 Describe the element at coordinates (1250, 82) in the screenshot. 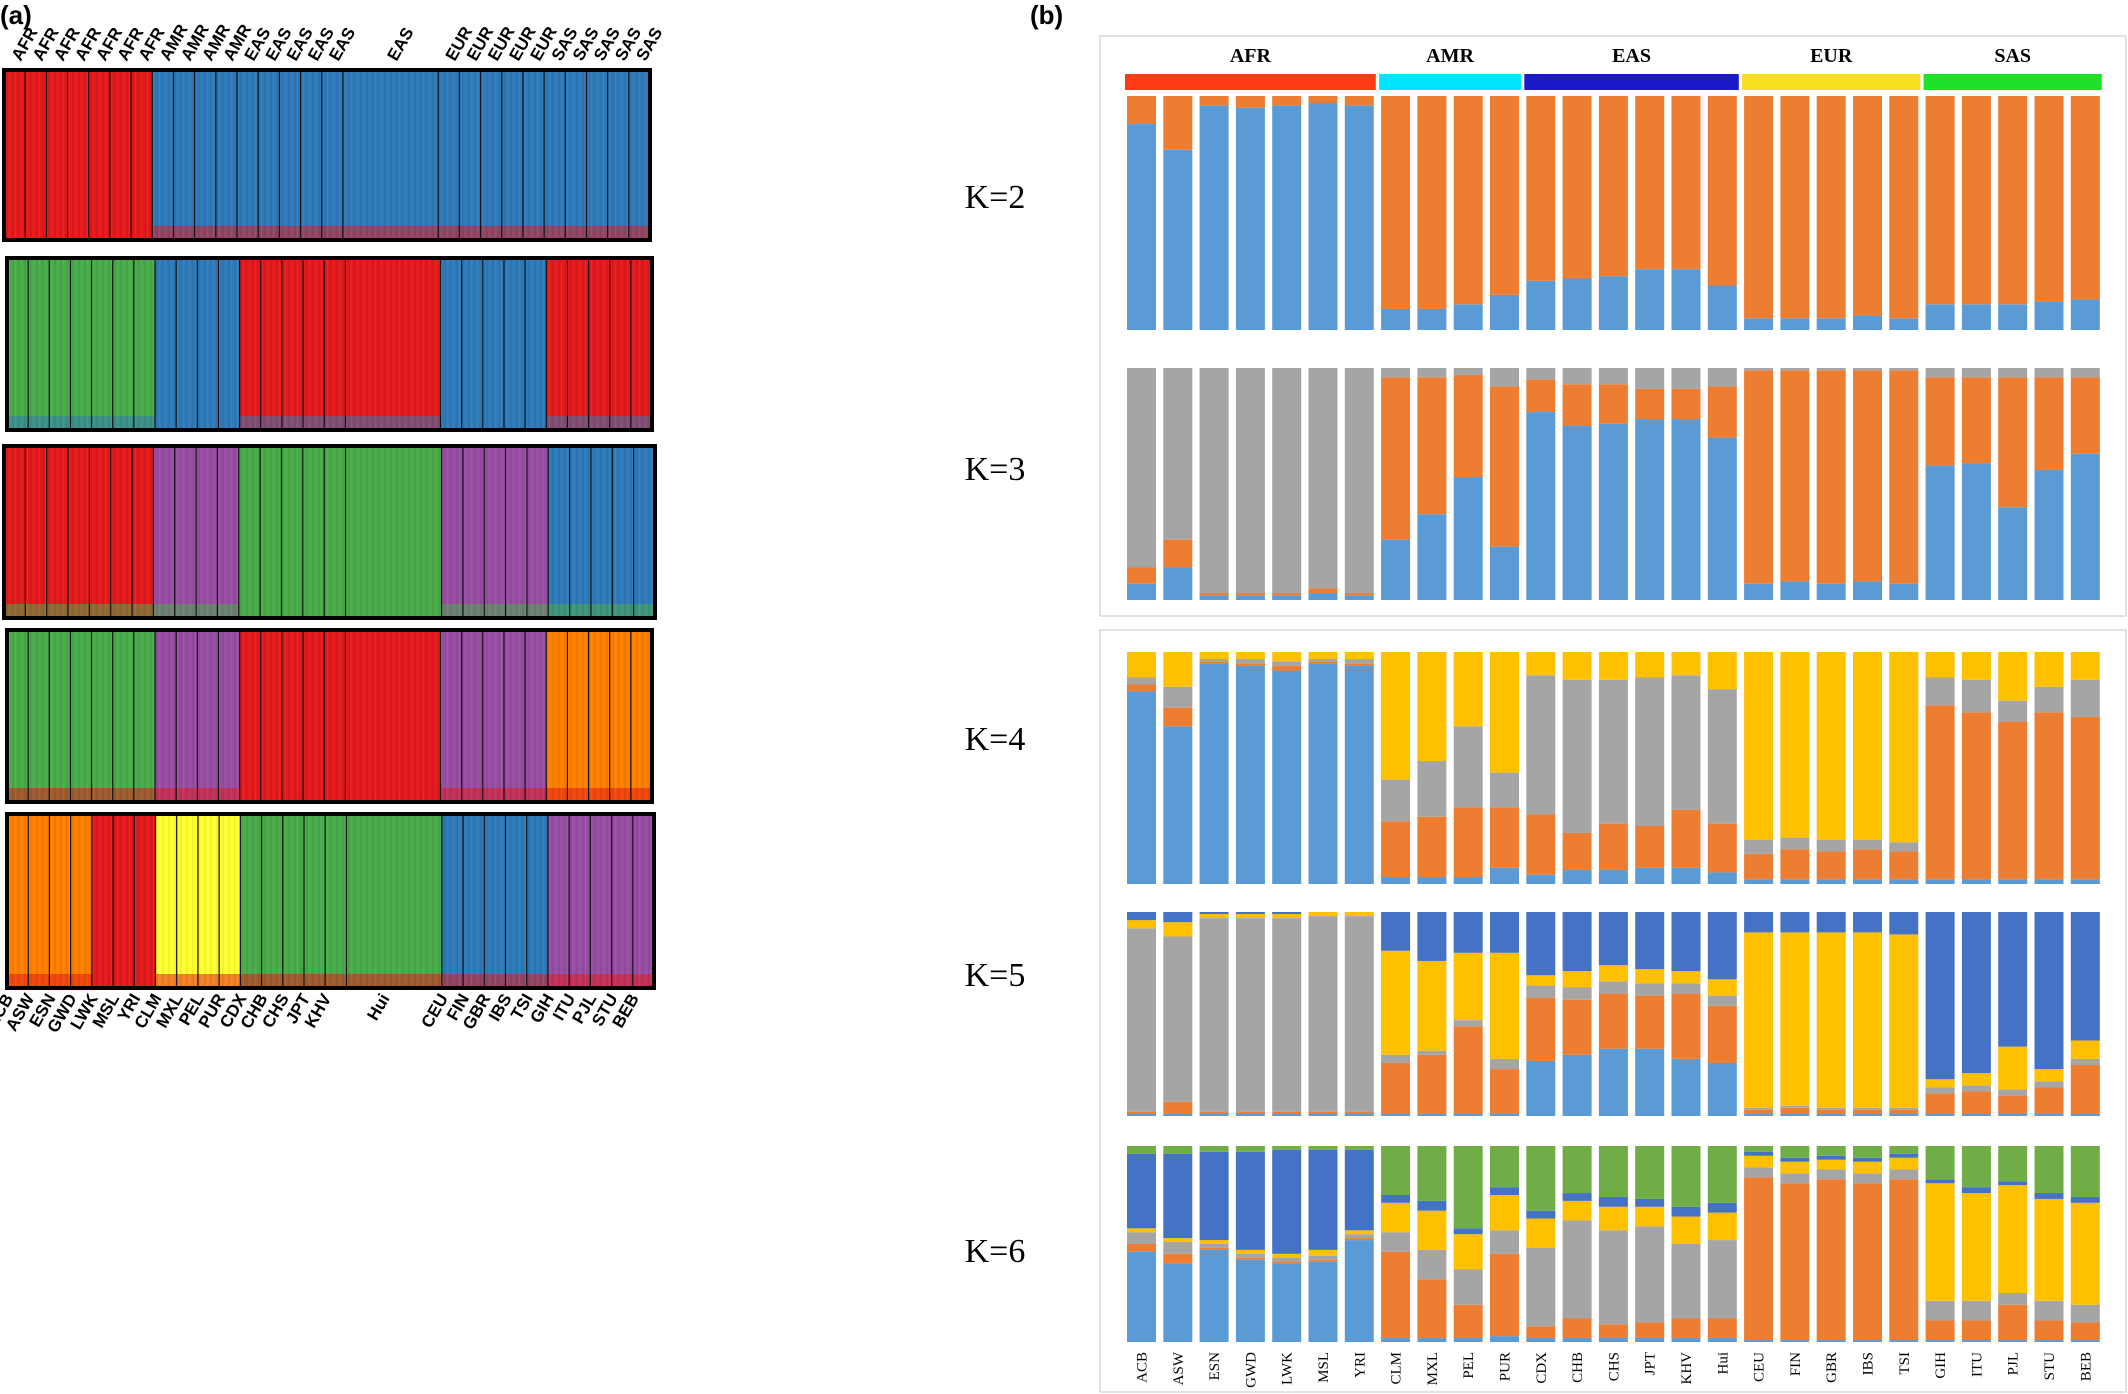

I see `superpop-bar-afr` at that location.